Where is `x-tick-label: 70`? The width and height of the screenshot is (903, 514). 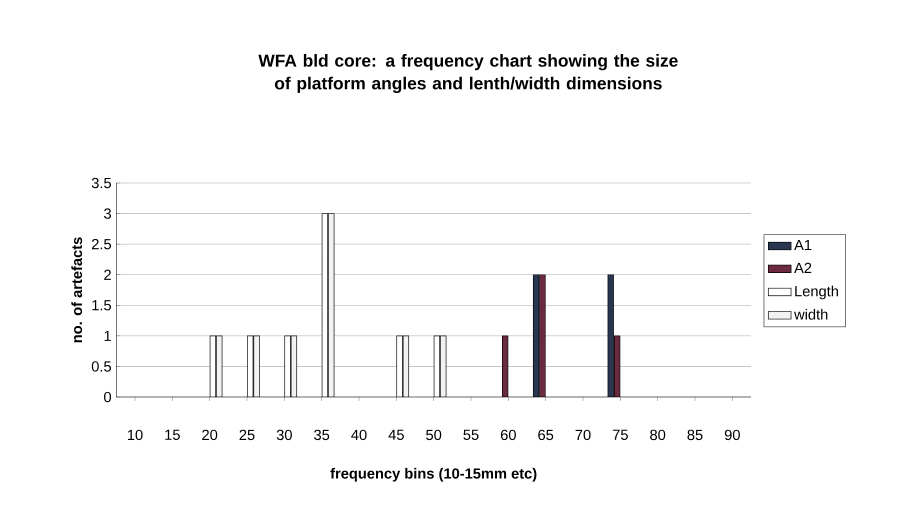 x-tick-label: 70 is located at coordinates (583, 435).